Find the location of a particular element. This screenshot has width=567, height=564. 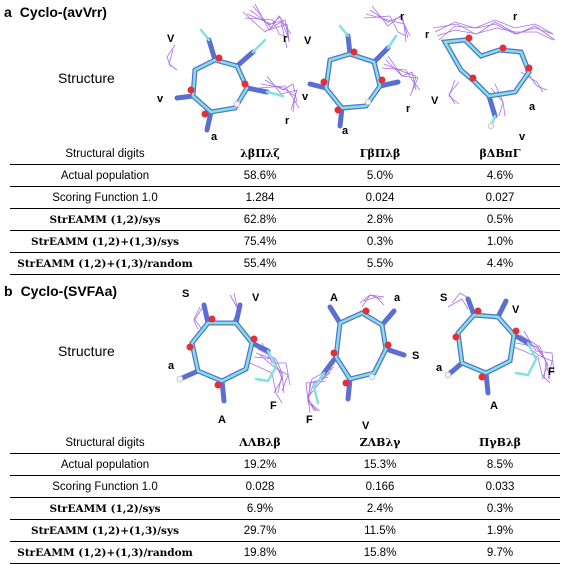

table-row: StrEAMM (1,2)/sys 62.8% 2.8% 0.5% is located at coordinates (285, 219).